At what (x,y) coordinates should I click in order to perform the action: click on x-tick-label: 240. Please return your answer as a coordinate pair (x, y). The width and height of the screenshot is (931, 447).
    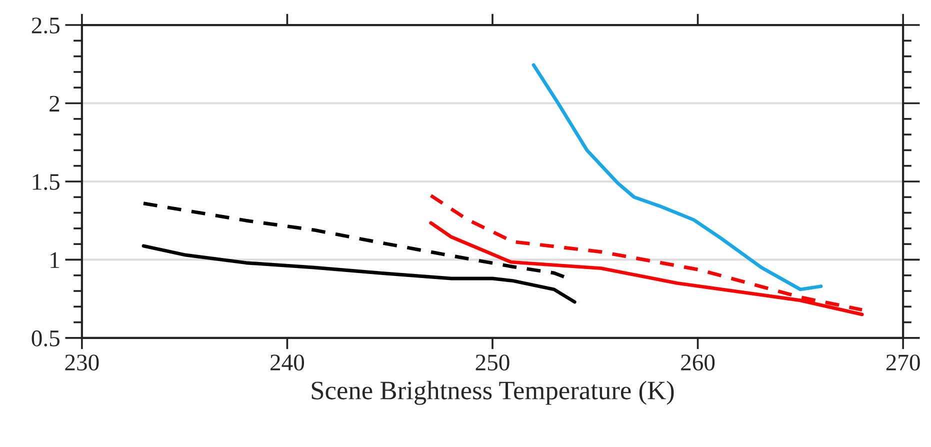
    Looking at the image, I should click on (287, 362).